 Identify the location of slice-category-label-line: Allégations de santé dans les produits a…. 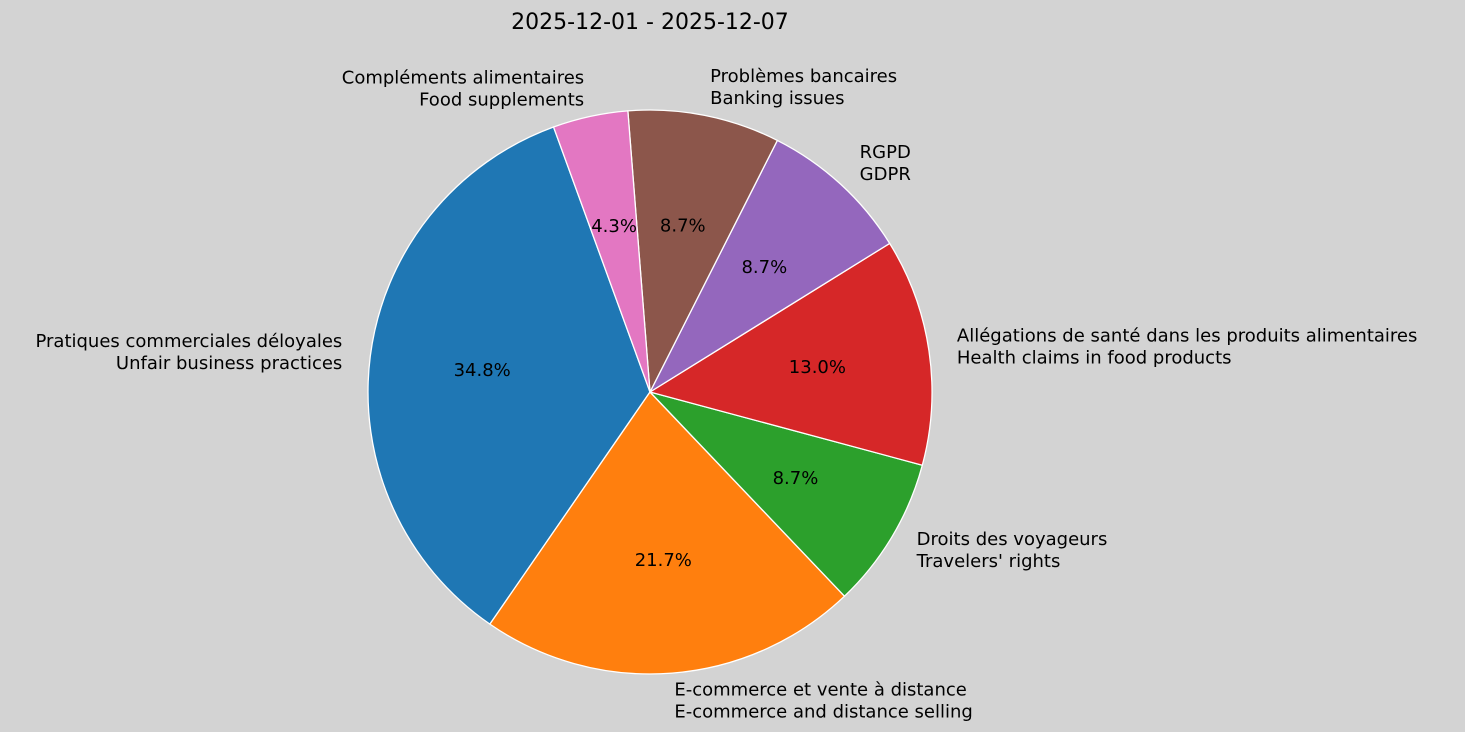
(1187, 335).